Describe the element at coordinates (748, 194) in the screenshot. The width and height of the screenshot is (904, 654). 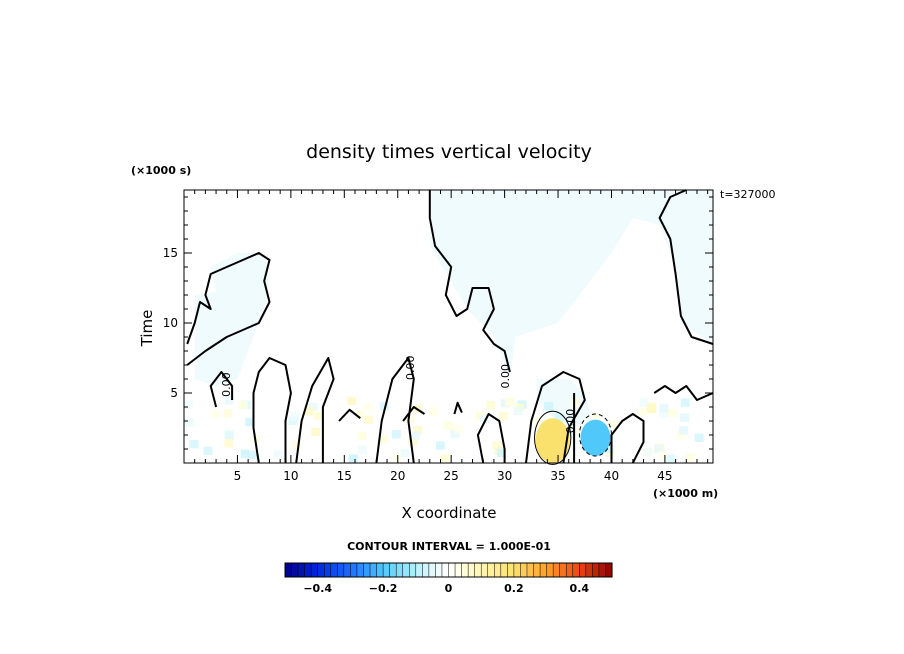
I see `time-label: t=327000` at that location.